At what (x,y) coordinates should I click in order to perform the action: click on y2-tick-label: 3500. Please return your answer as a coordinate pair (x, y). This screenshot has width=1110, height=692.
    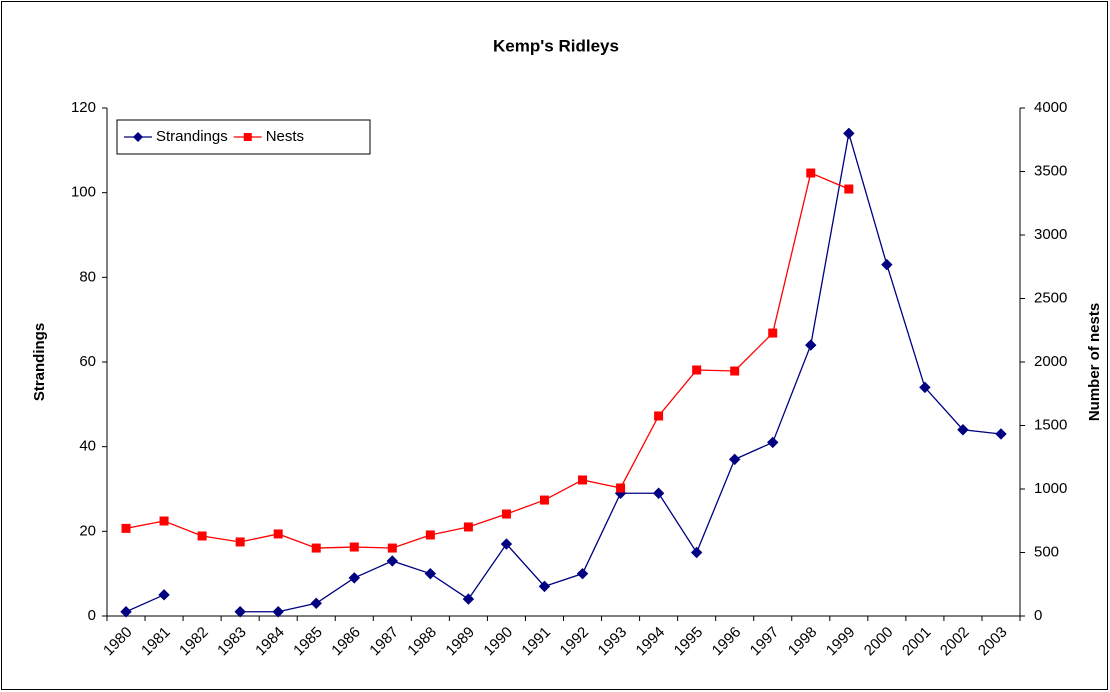
    Looking at the image, I should click on (1050, 170).